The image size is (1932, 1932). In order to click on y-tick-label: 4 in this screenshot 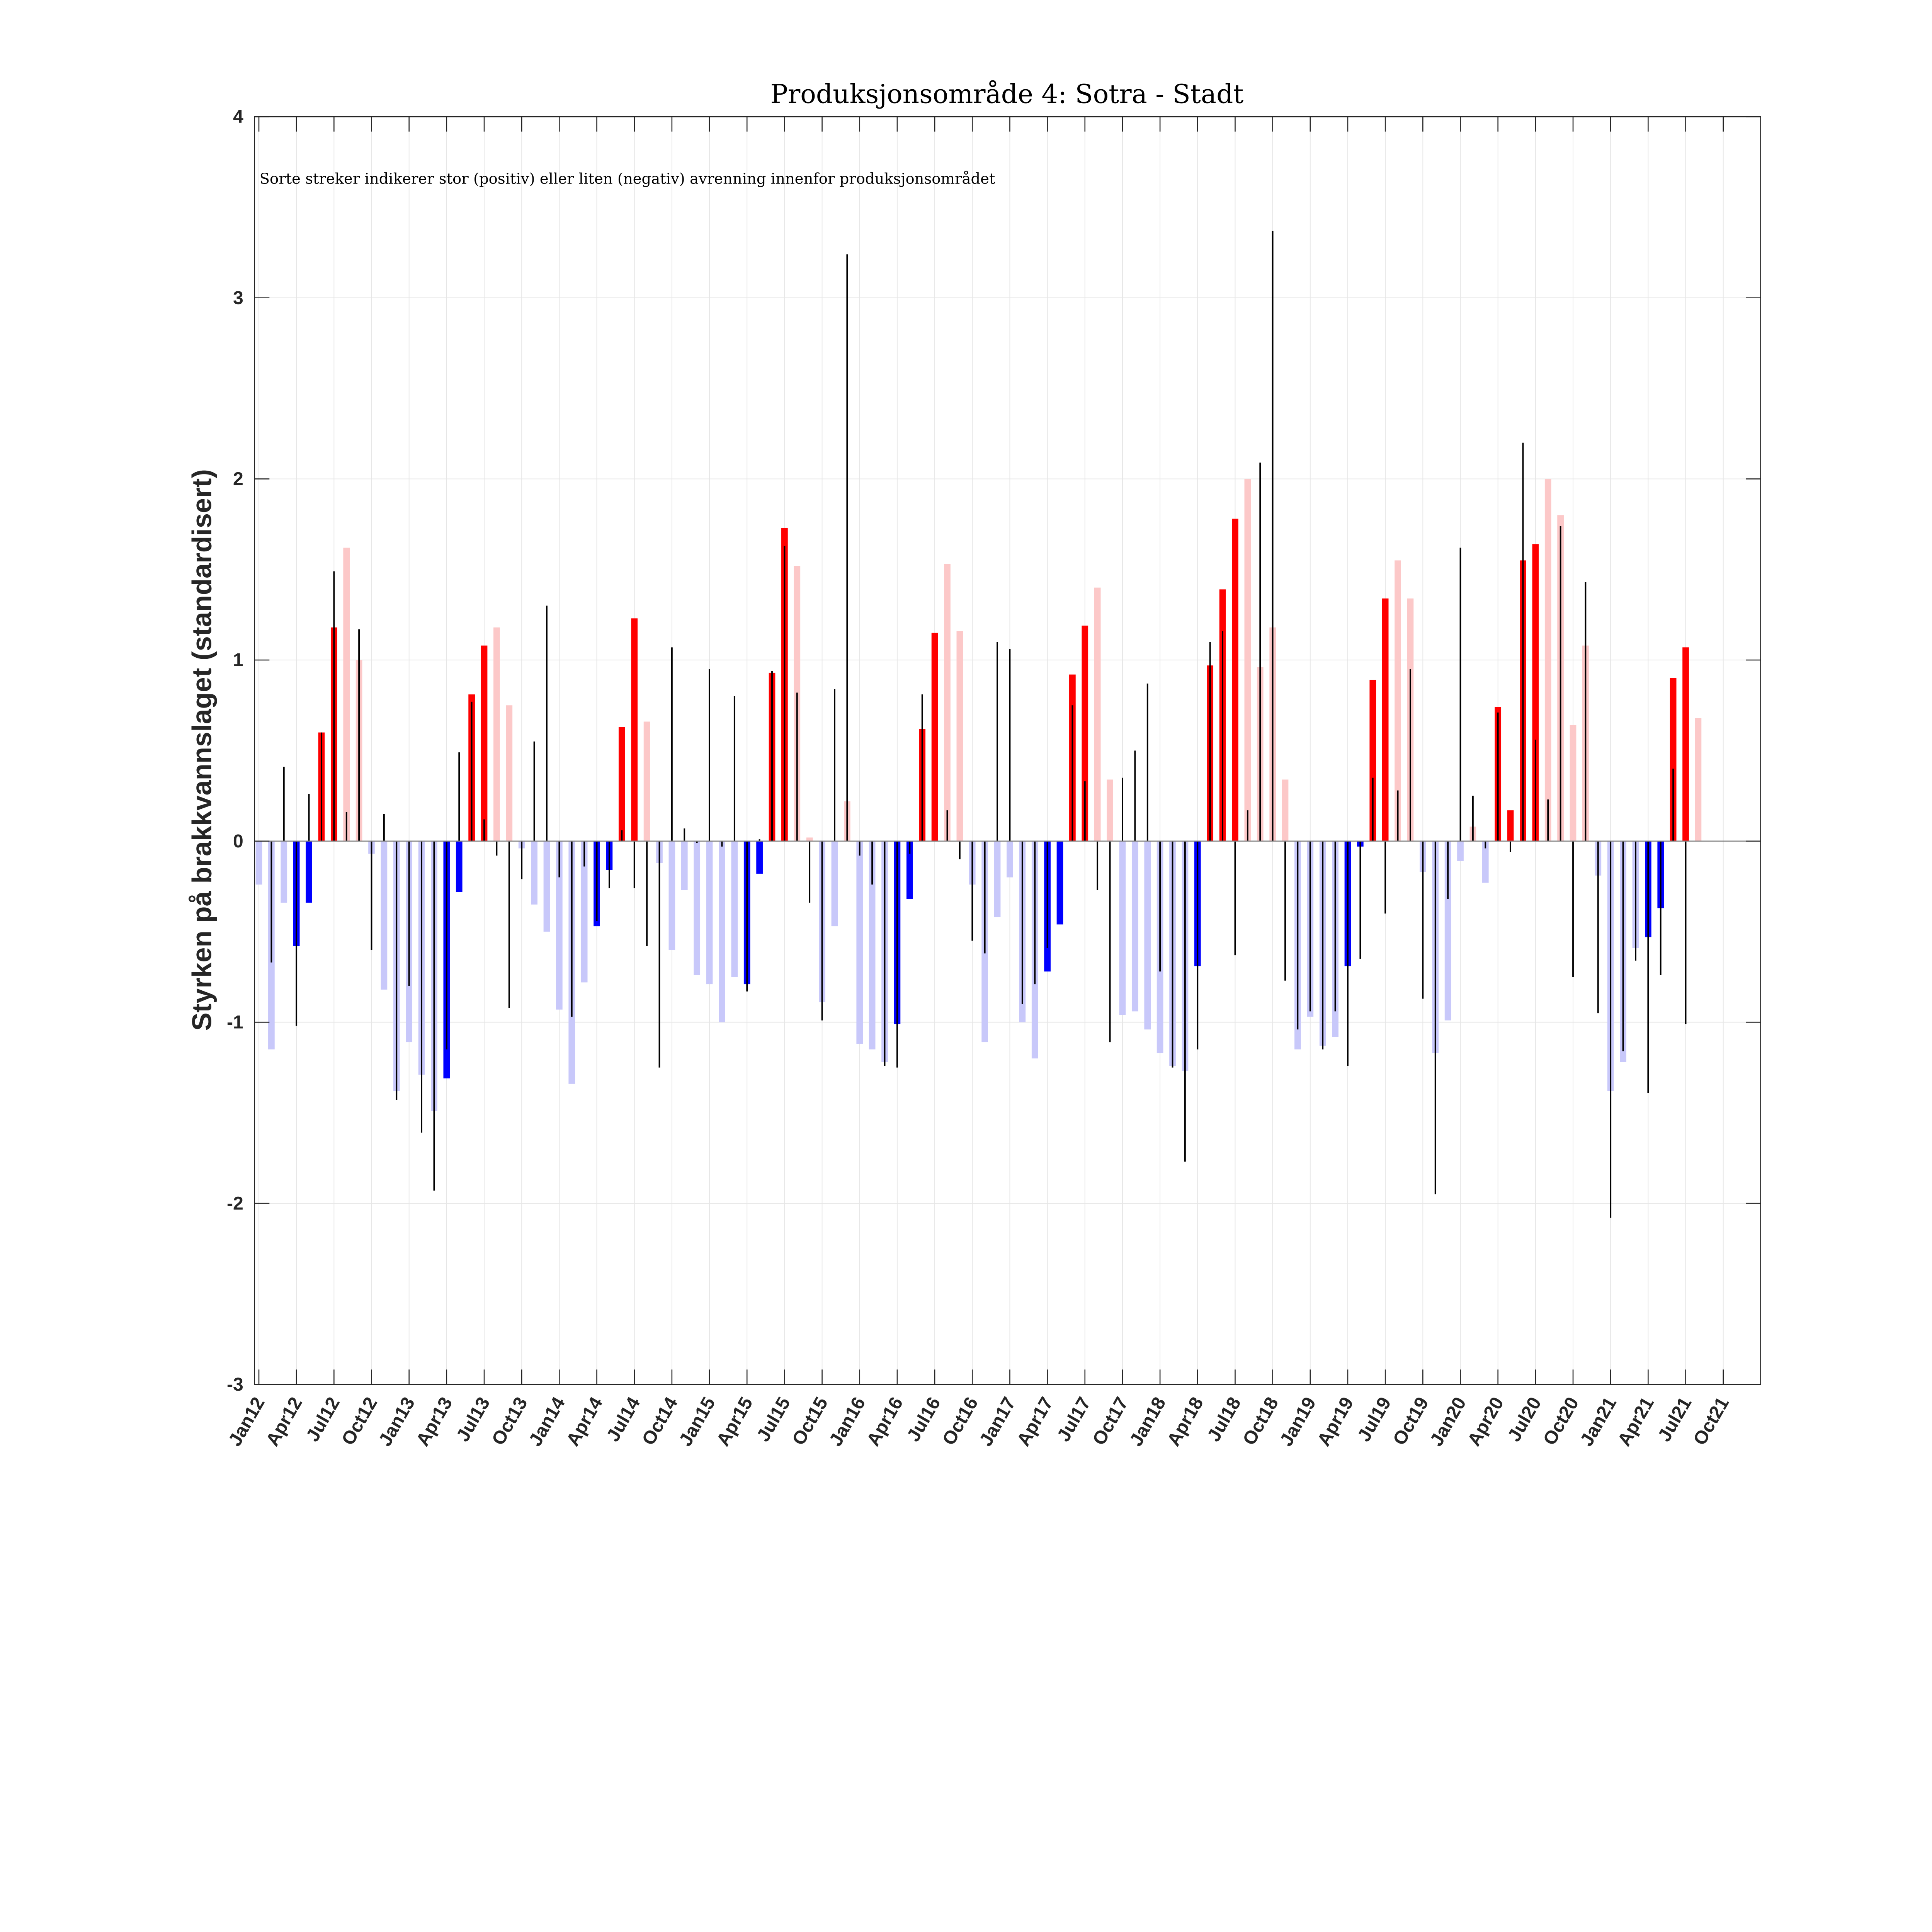, I will do `click(238, 117)`.